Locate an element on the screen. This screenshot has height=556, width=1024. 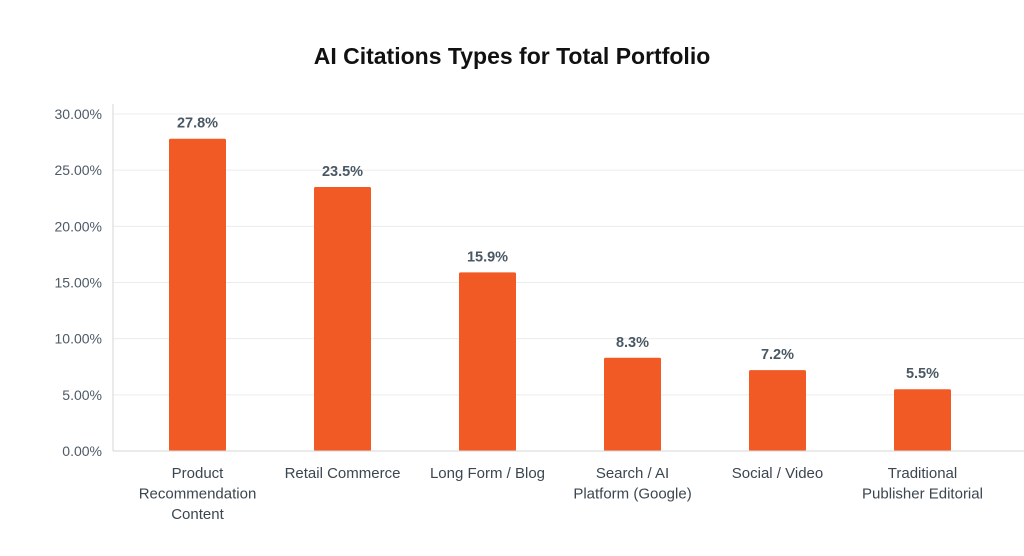
x-tick-label: Product Recommendation Content is located at coordinates (198, 494).